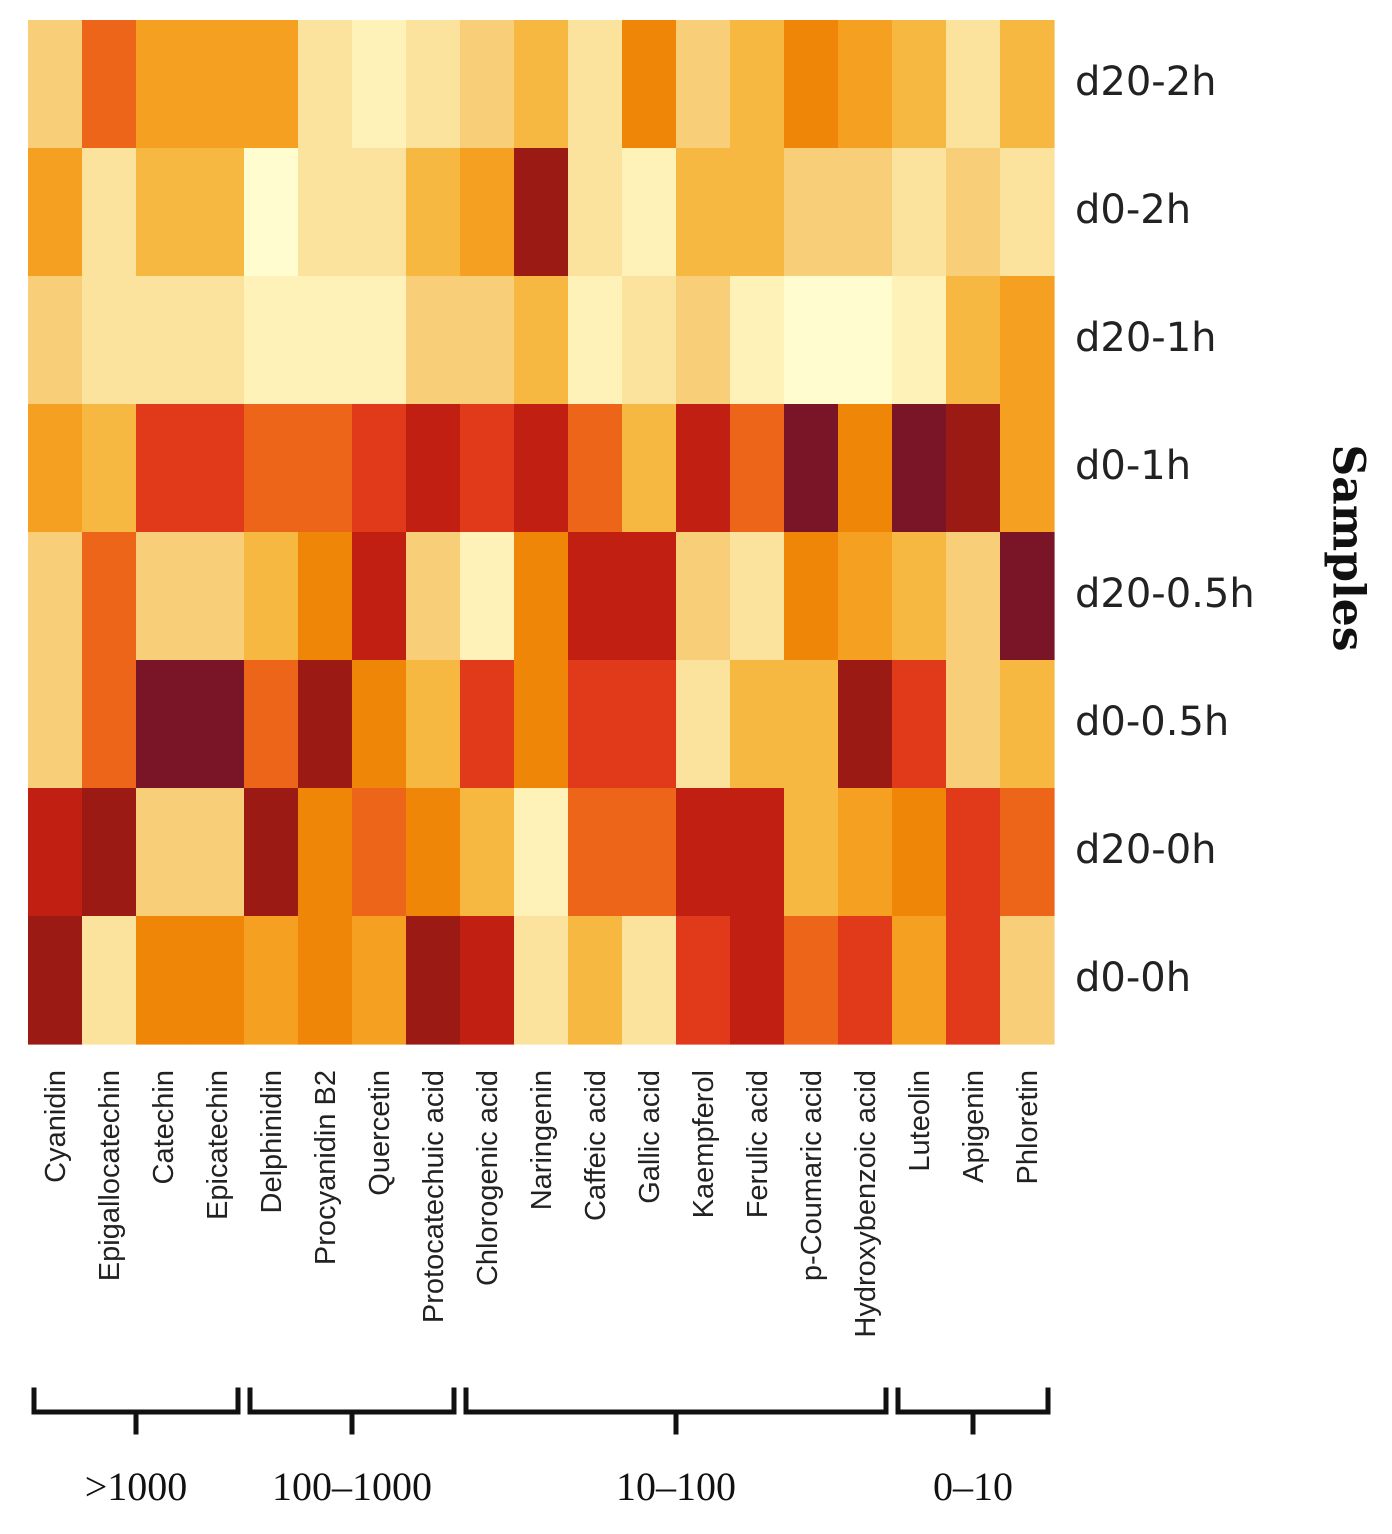 This screenshot has height=1534, width=1392. I want to click on group-braces, so click(541, 1411).